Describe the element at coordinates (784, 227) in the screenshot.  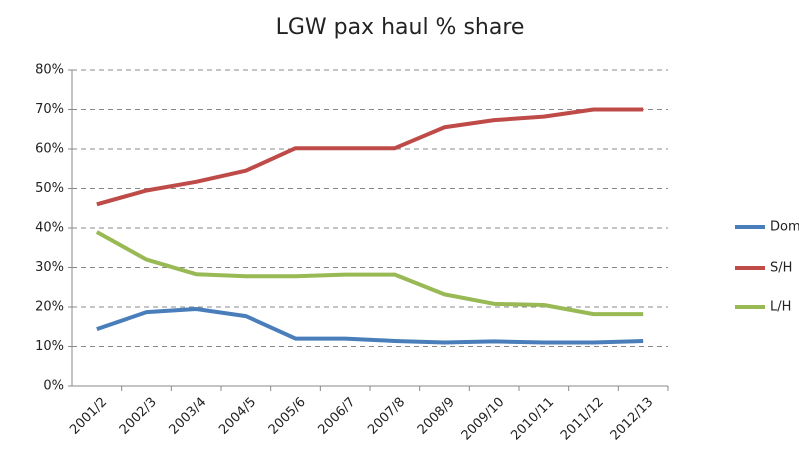
I see `legend-label: Dom` at that location.